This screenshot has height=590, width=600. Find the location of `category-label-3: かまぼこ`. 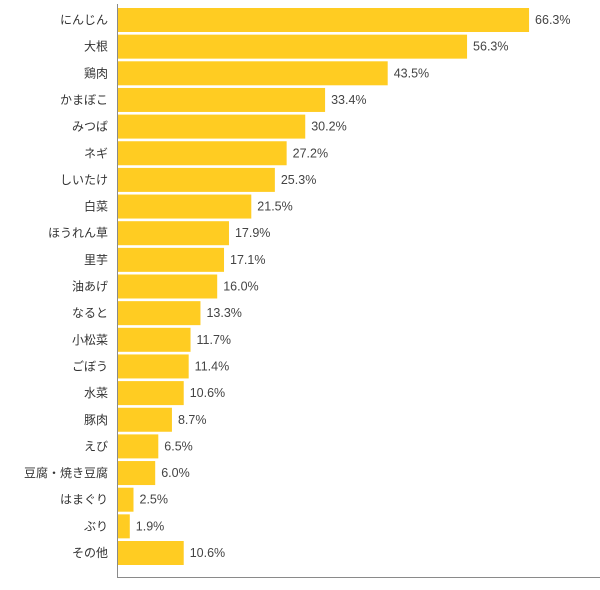

category-label-3: かまぼこ is located at coordinates (84, 100).